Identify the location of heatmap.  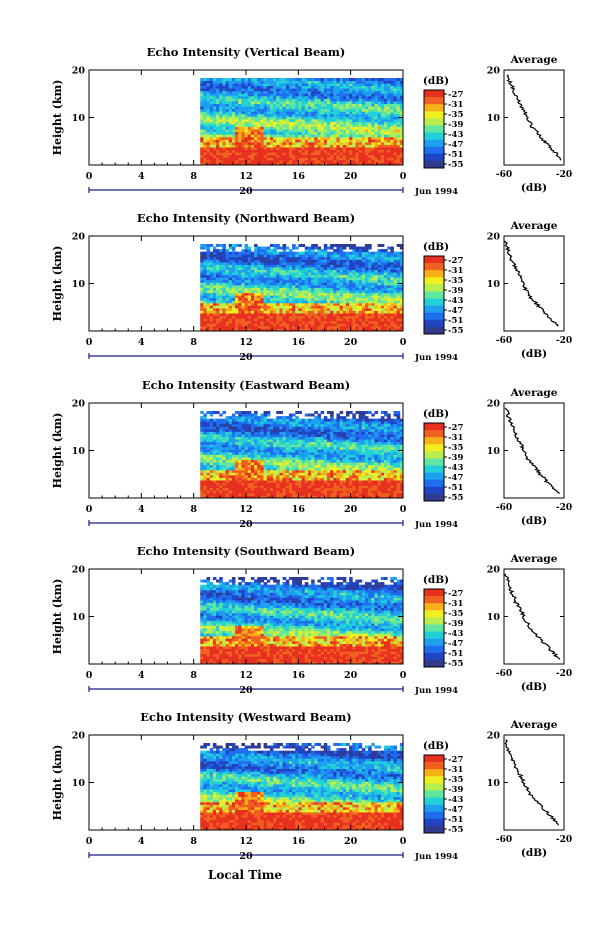
(302, 455).